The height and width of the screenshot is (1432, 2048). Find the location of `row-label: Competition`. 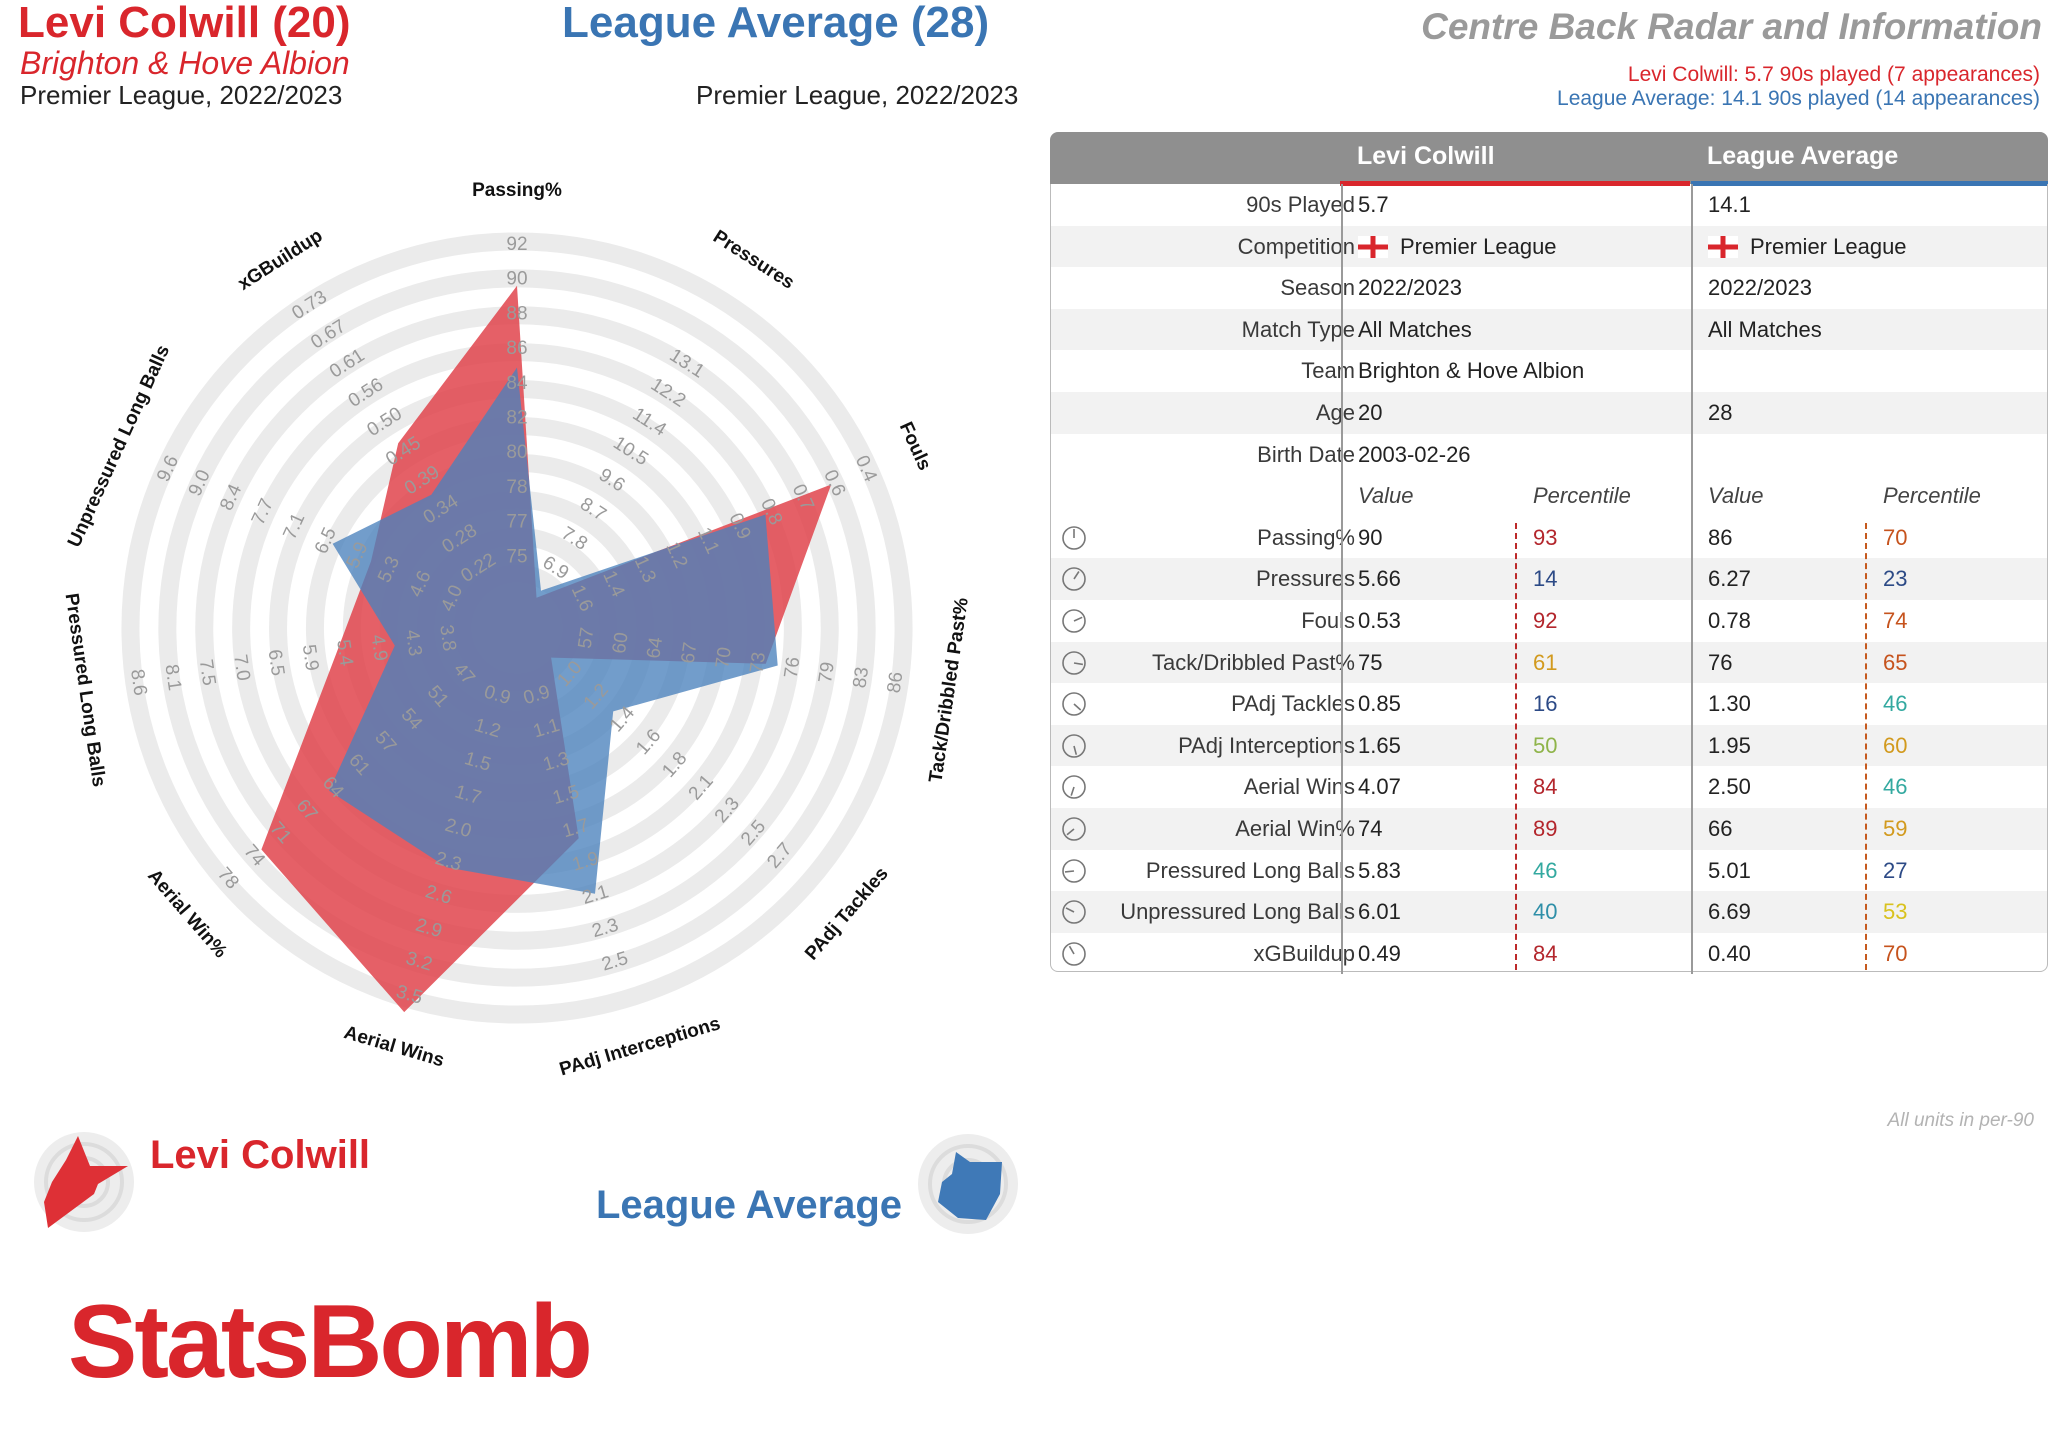

row-label: Competition is located at coordinates (1296, 246).